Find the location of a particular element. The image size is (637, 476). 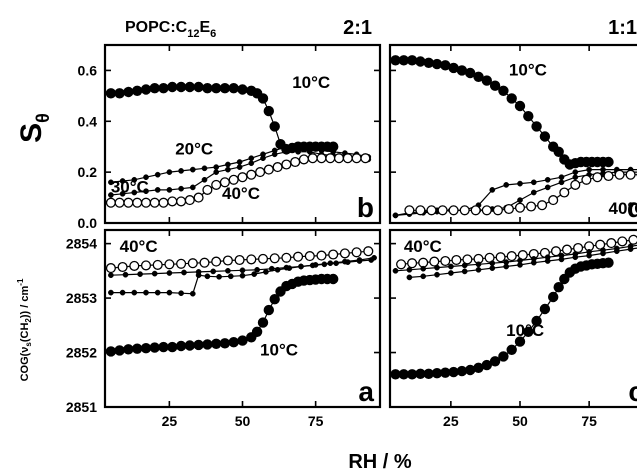

title-composition: POPC:C12E6 is located at coordinates (170, 29).